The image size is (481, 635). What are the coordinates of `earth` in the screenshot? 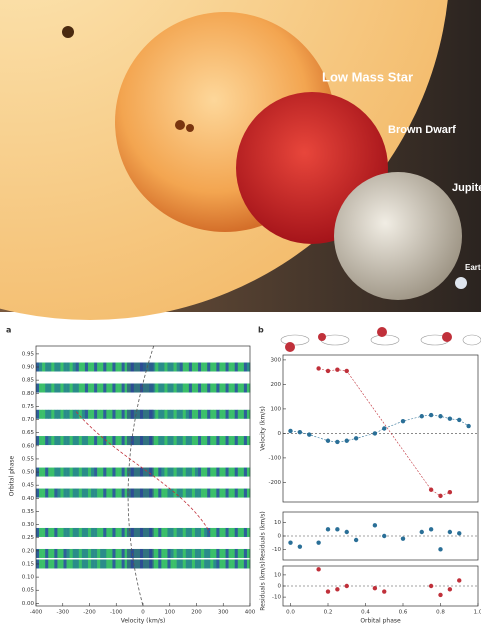 It's located at (461, 283).